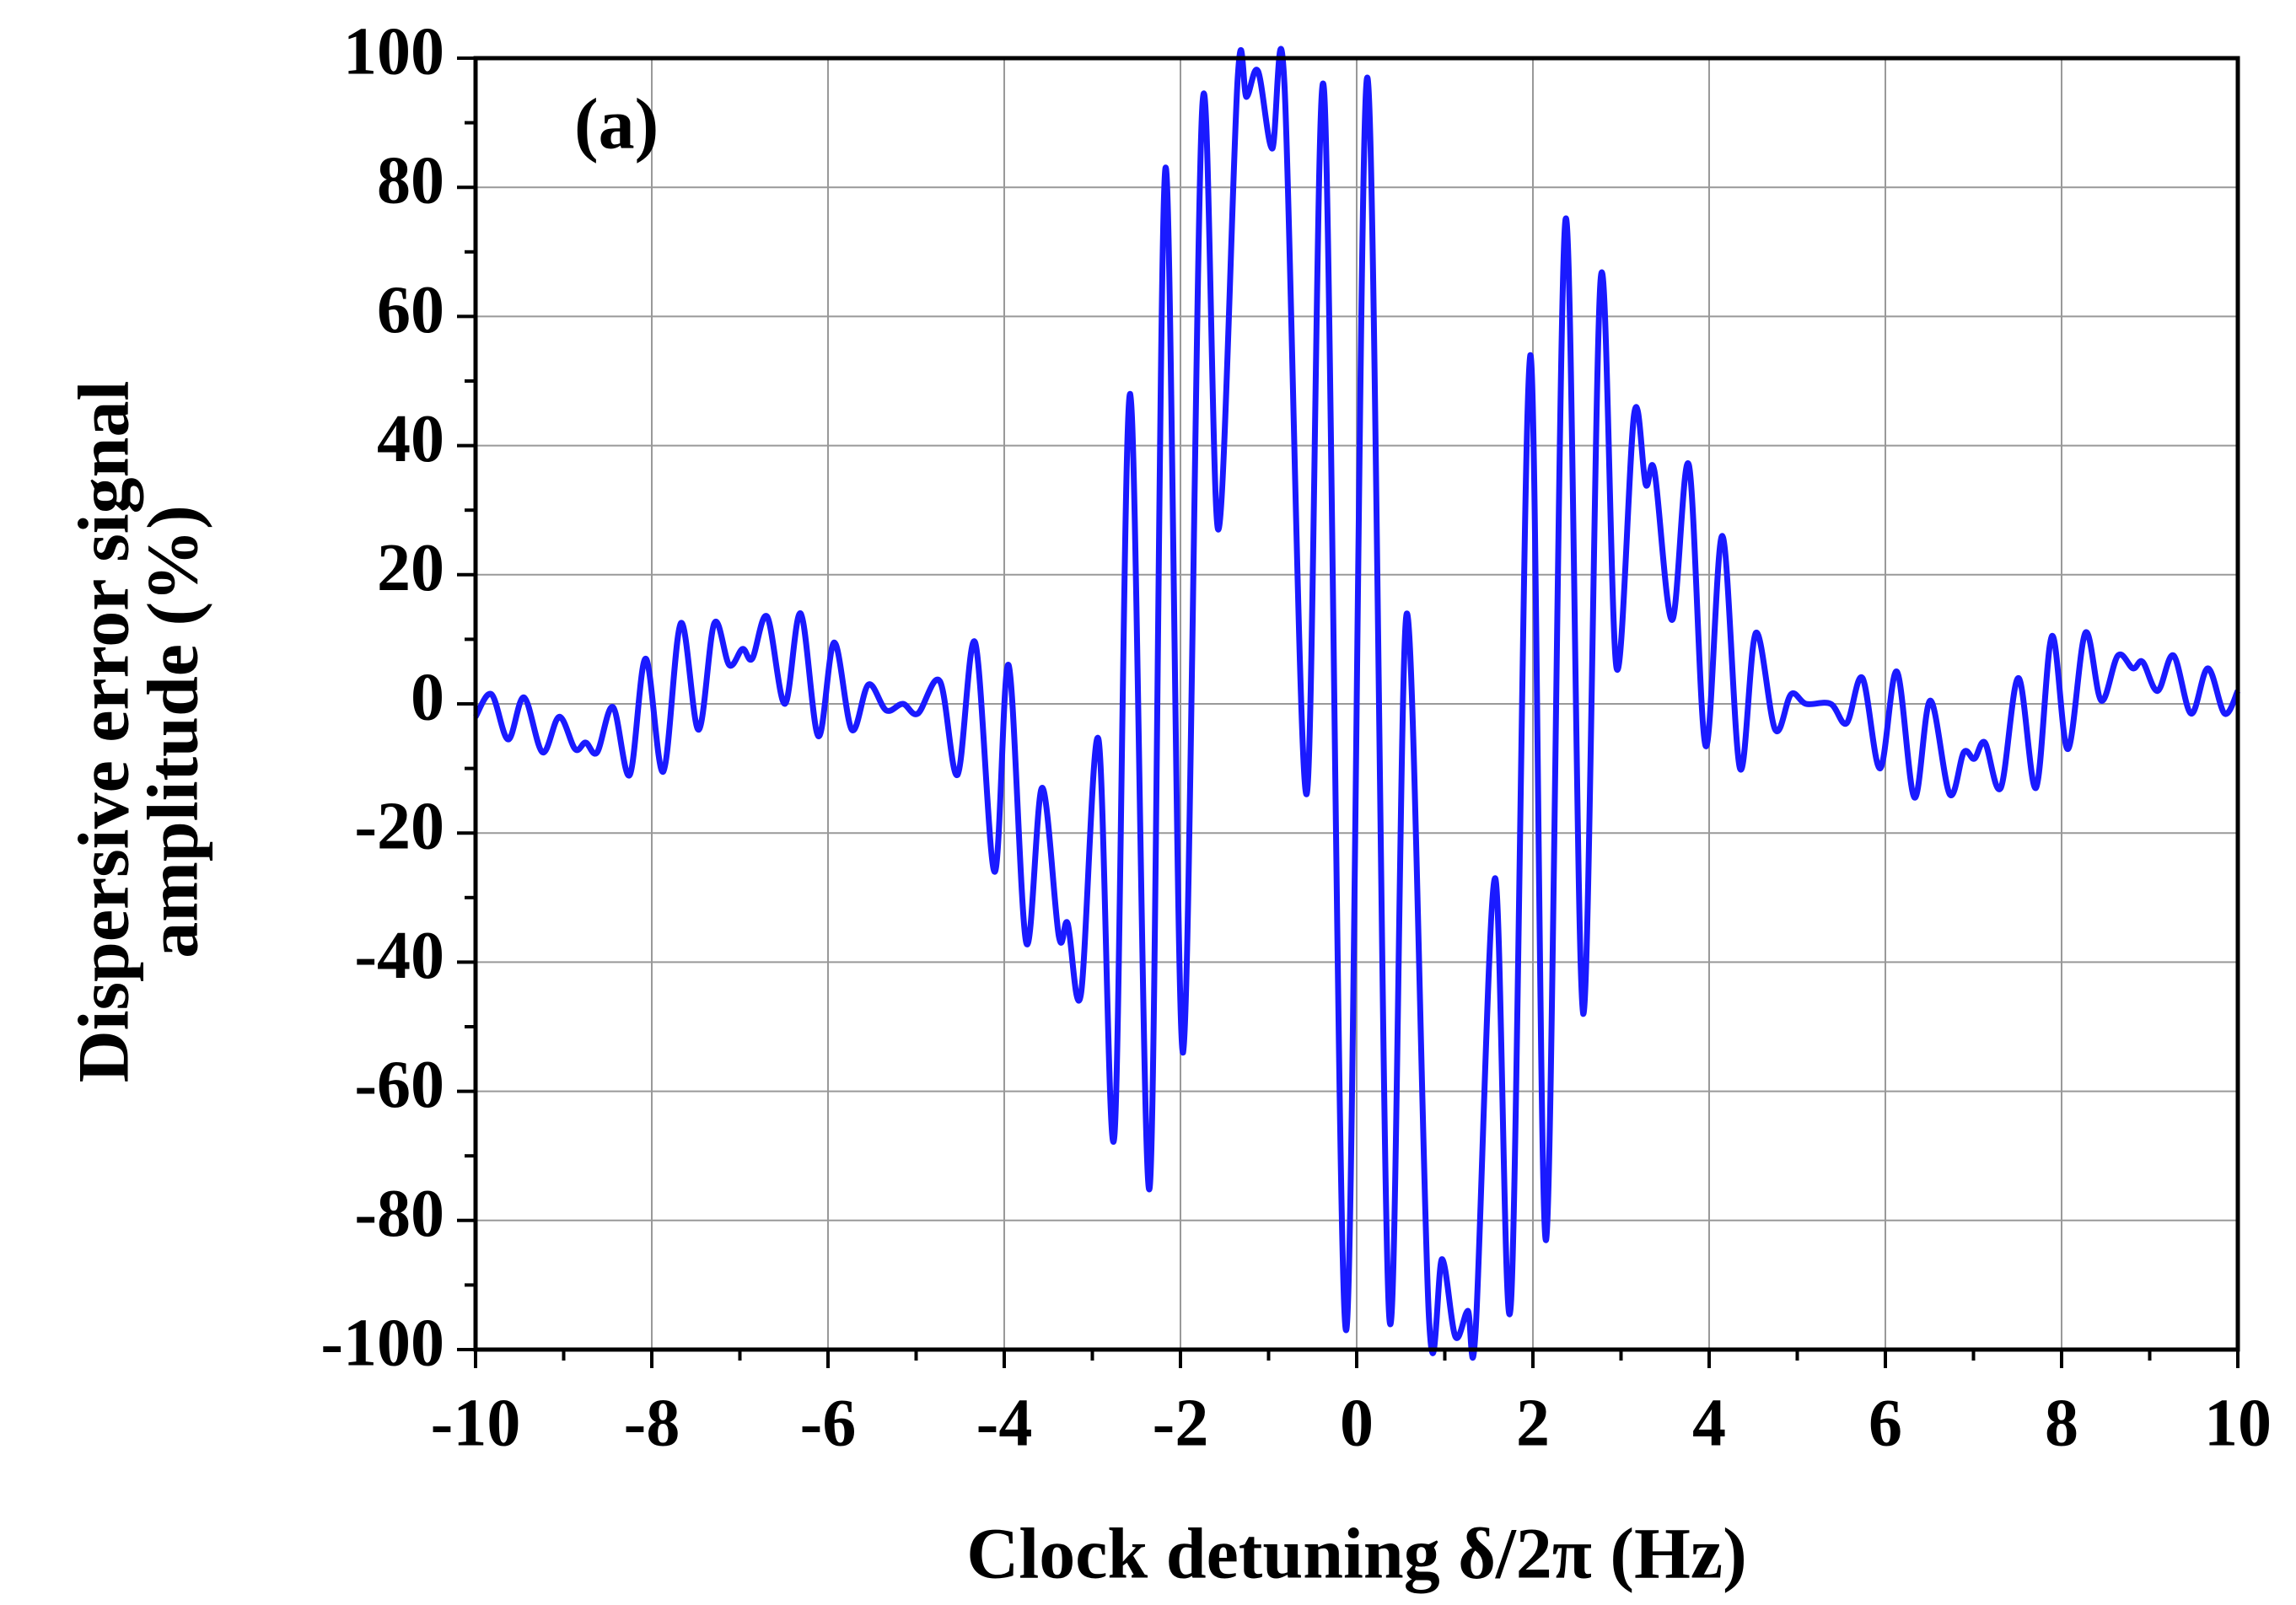  What do you see at coordinates (652, 1423) in the screenshot?
I see `x-tick-label: -8` at bounding box center [652, 1423].